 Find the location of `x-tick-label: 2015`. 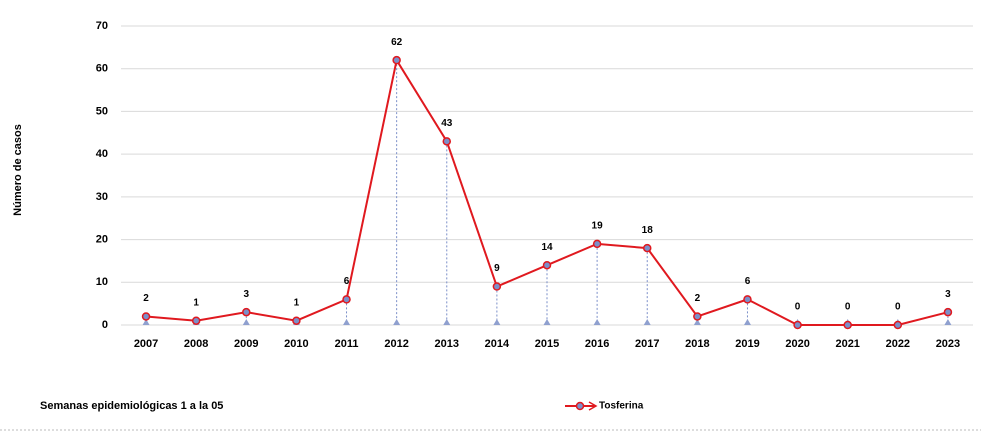

x-tick-label: 2015 is located at coordinates (547, 344).